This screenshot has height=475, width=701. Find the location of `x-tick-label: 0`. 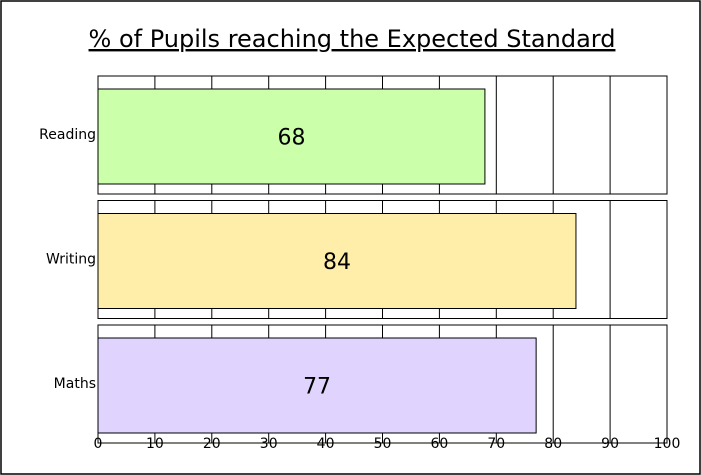

x-tick-label: 0 is located at coordinates (98, 444).